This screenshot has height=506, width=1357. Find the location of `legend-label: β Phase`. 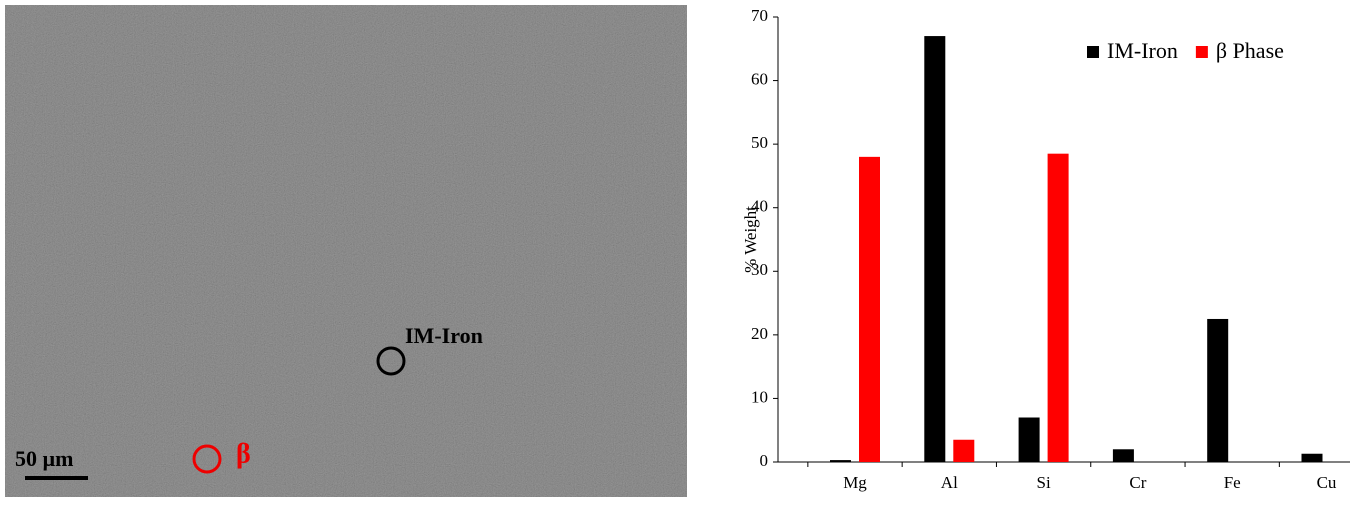

legend-label: β Phase is located at coordinates (1250, 50).